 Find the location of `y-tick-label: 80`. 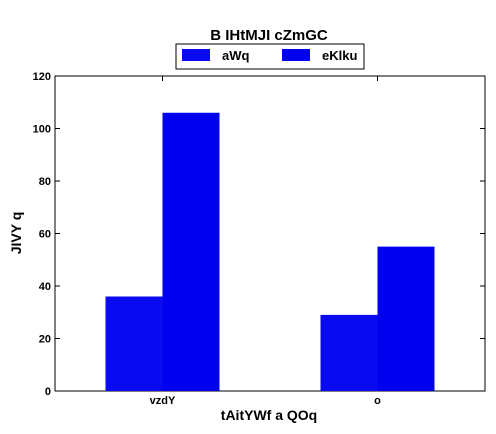

y-tick-label: 80 is located at coordinates (45, 182).